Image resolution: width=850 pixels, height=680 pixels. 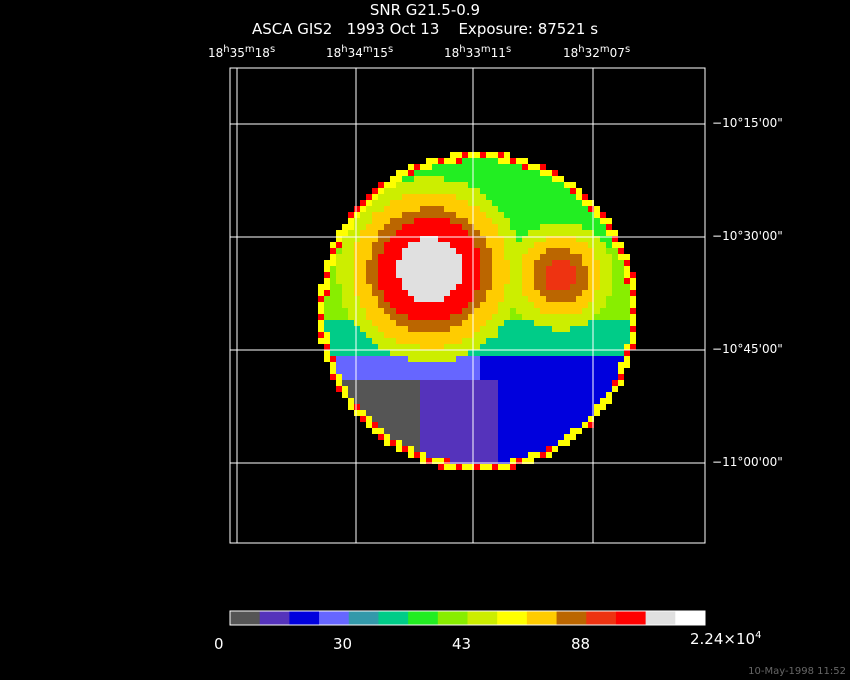 I want to click on image-subtitle: ASCA GIS2 1993 Oct 13 Exposure: 87521 s, so click(x=425, y=29).